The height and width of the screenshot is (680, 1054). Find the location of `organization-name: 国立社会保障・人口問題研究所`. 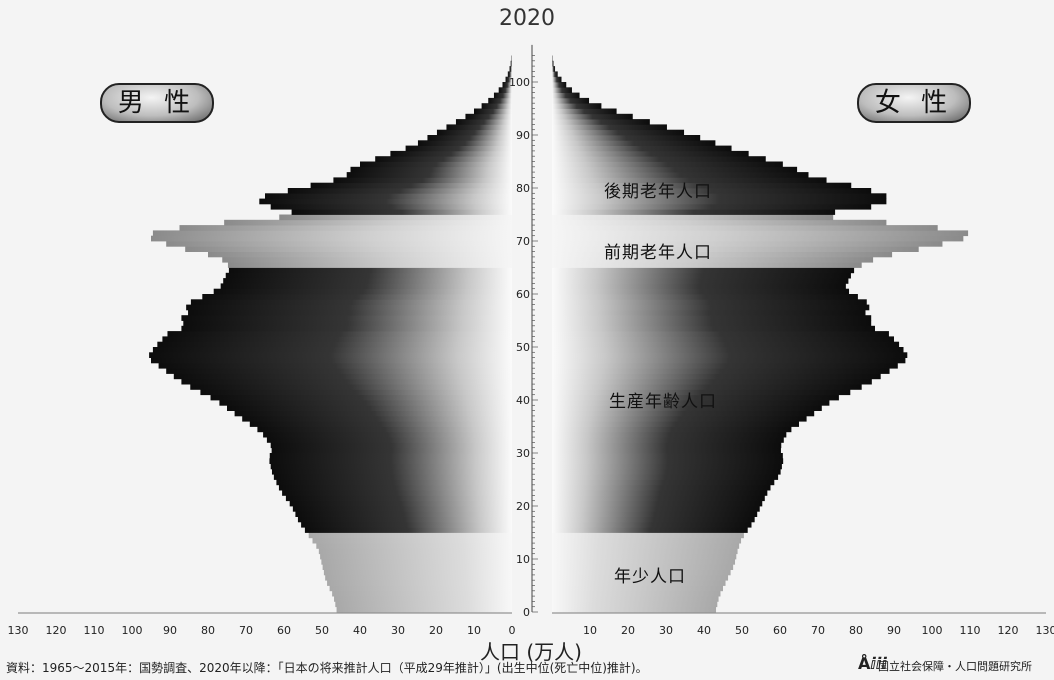

organization-name: 国立社会保障・人口問題研究所 is located at coordinates (955, 666).